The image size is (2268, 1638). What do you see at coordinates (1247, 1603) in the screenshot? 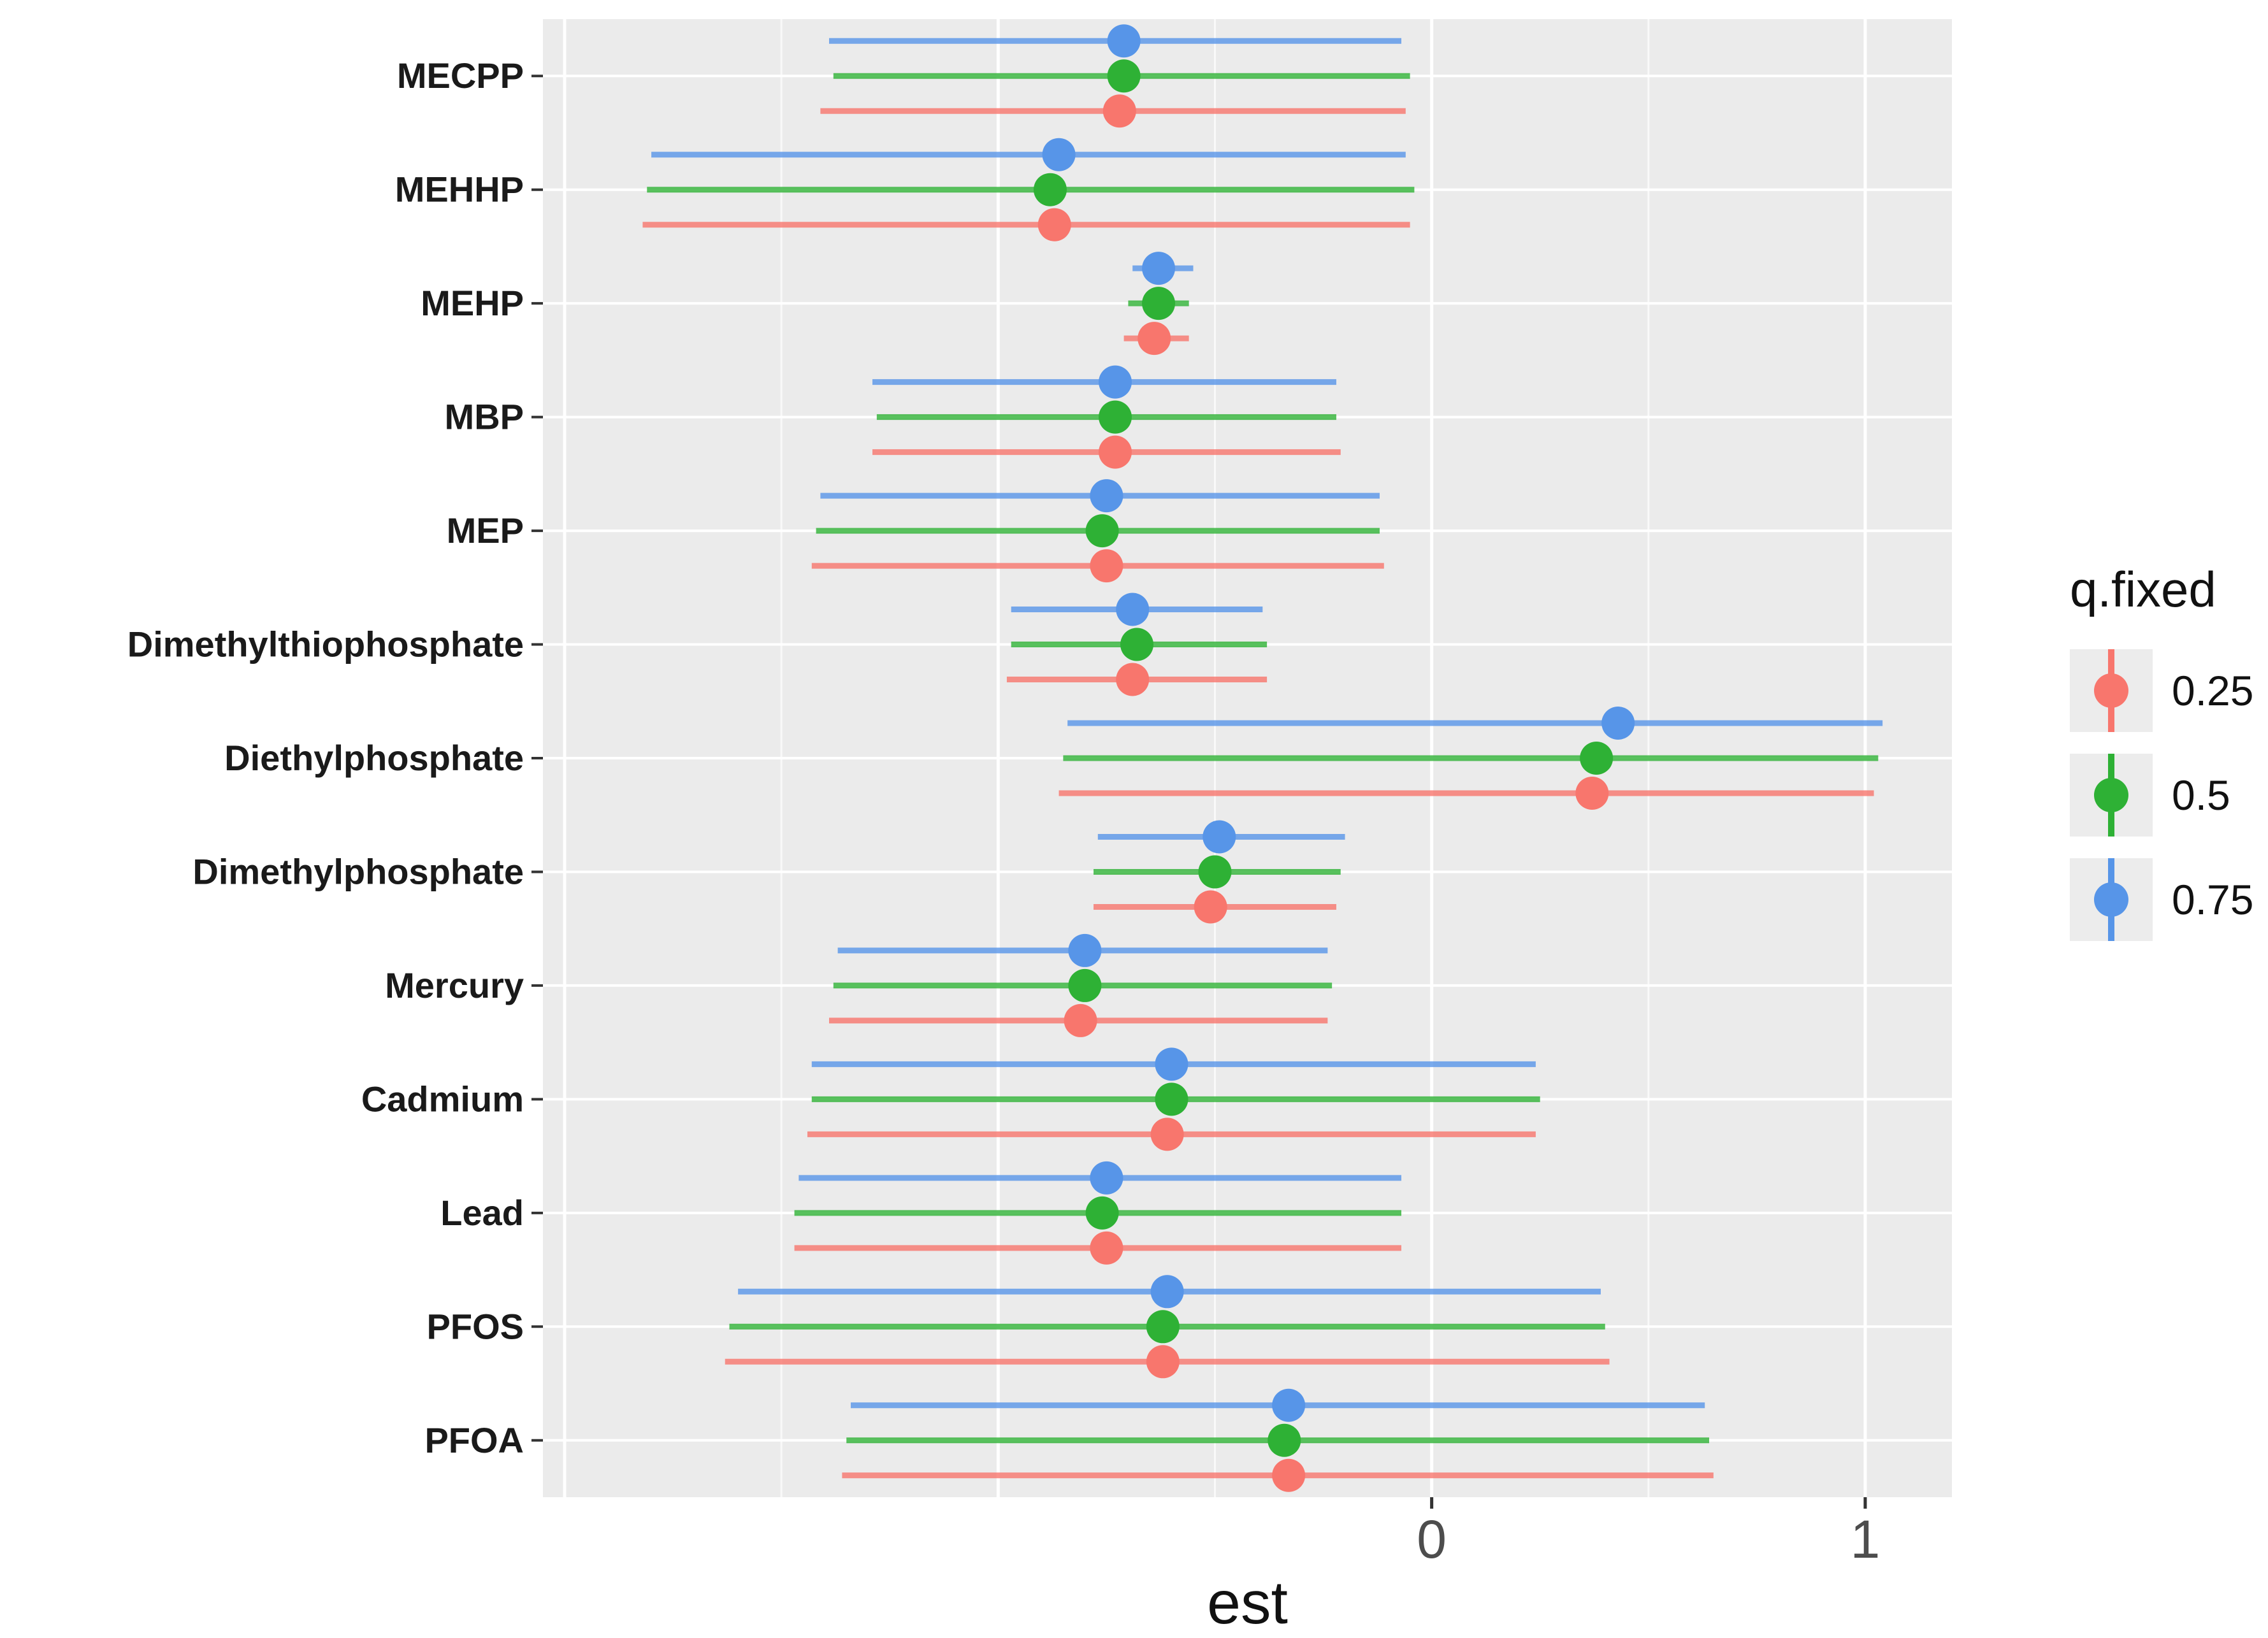
I see `x-axis-title: est` at bounding box center [1247, 1603].